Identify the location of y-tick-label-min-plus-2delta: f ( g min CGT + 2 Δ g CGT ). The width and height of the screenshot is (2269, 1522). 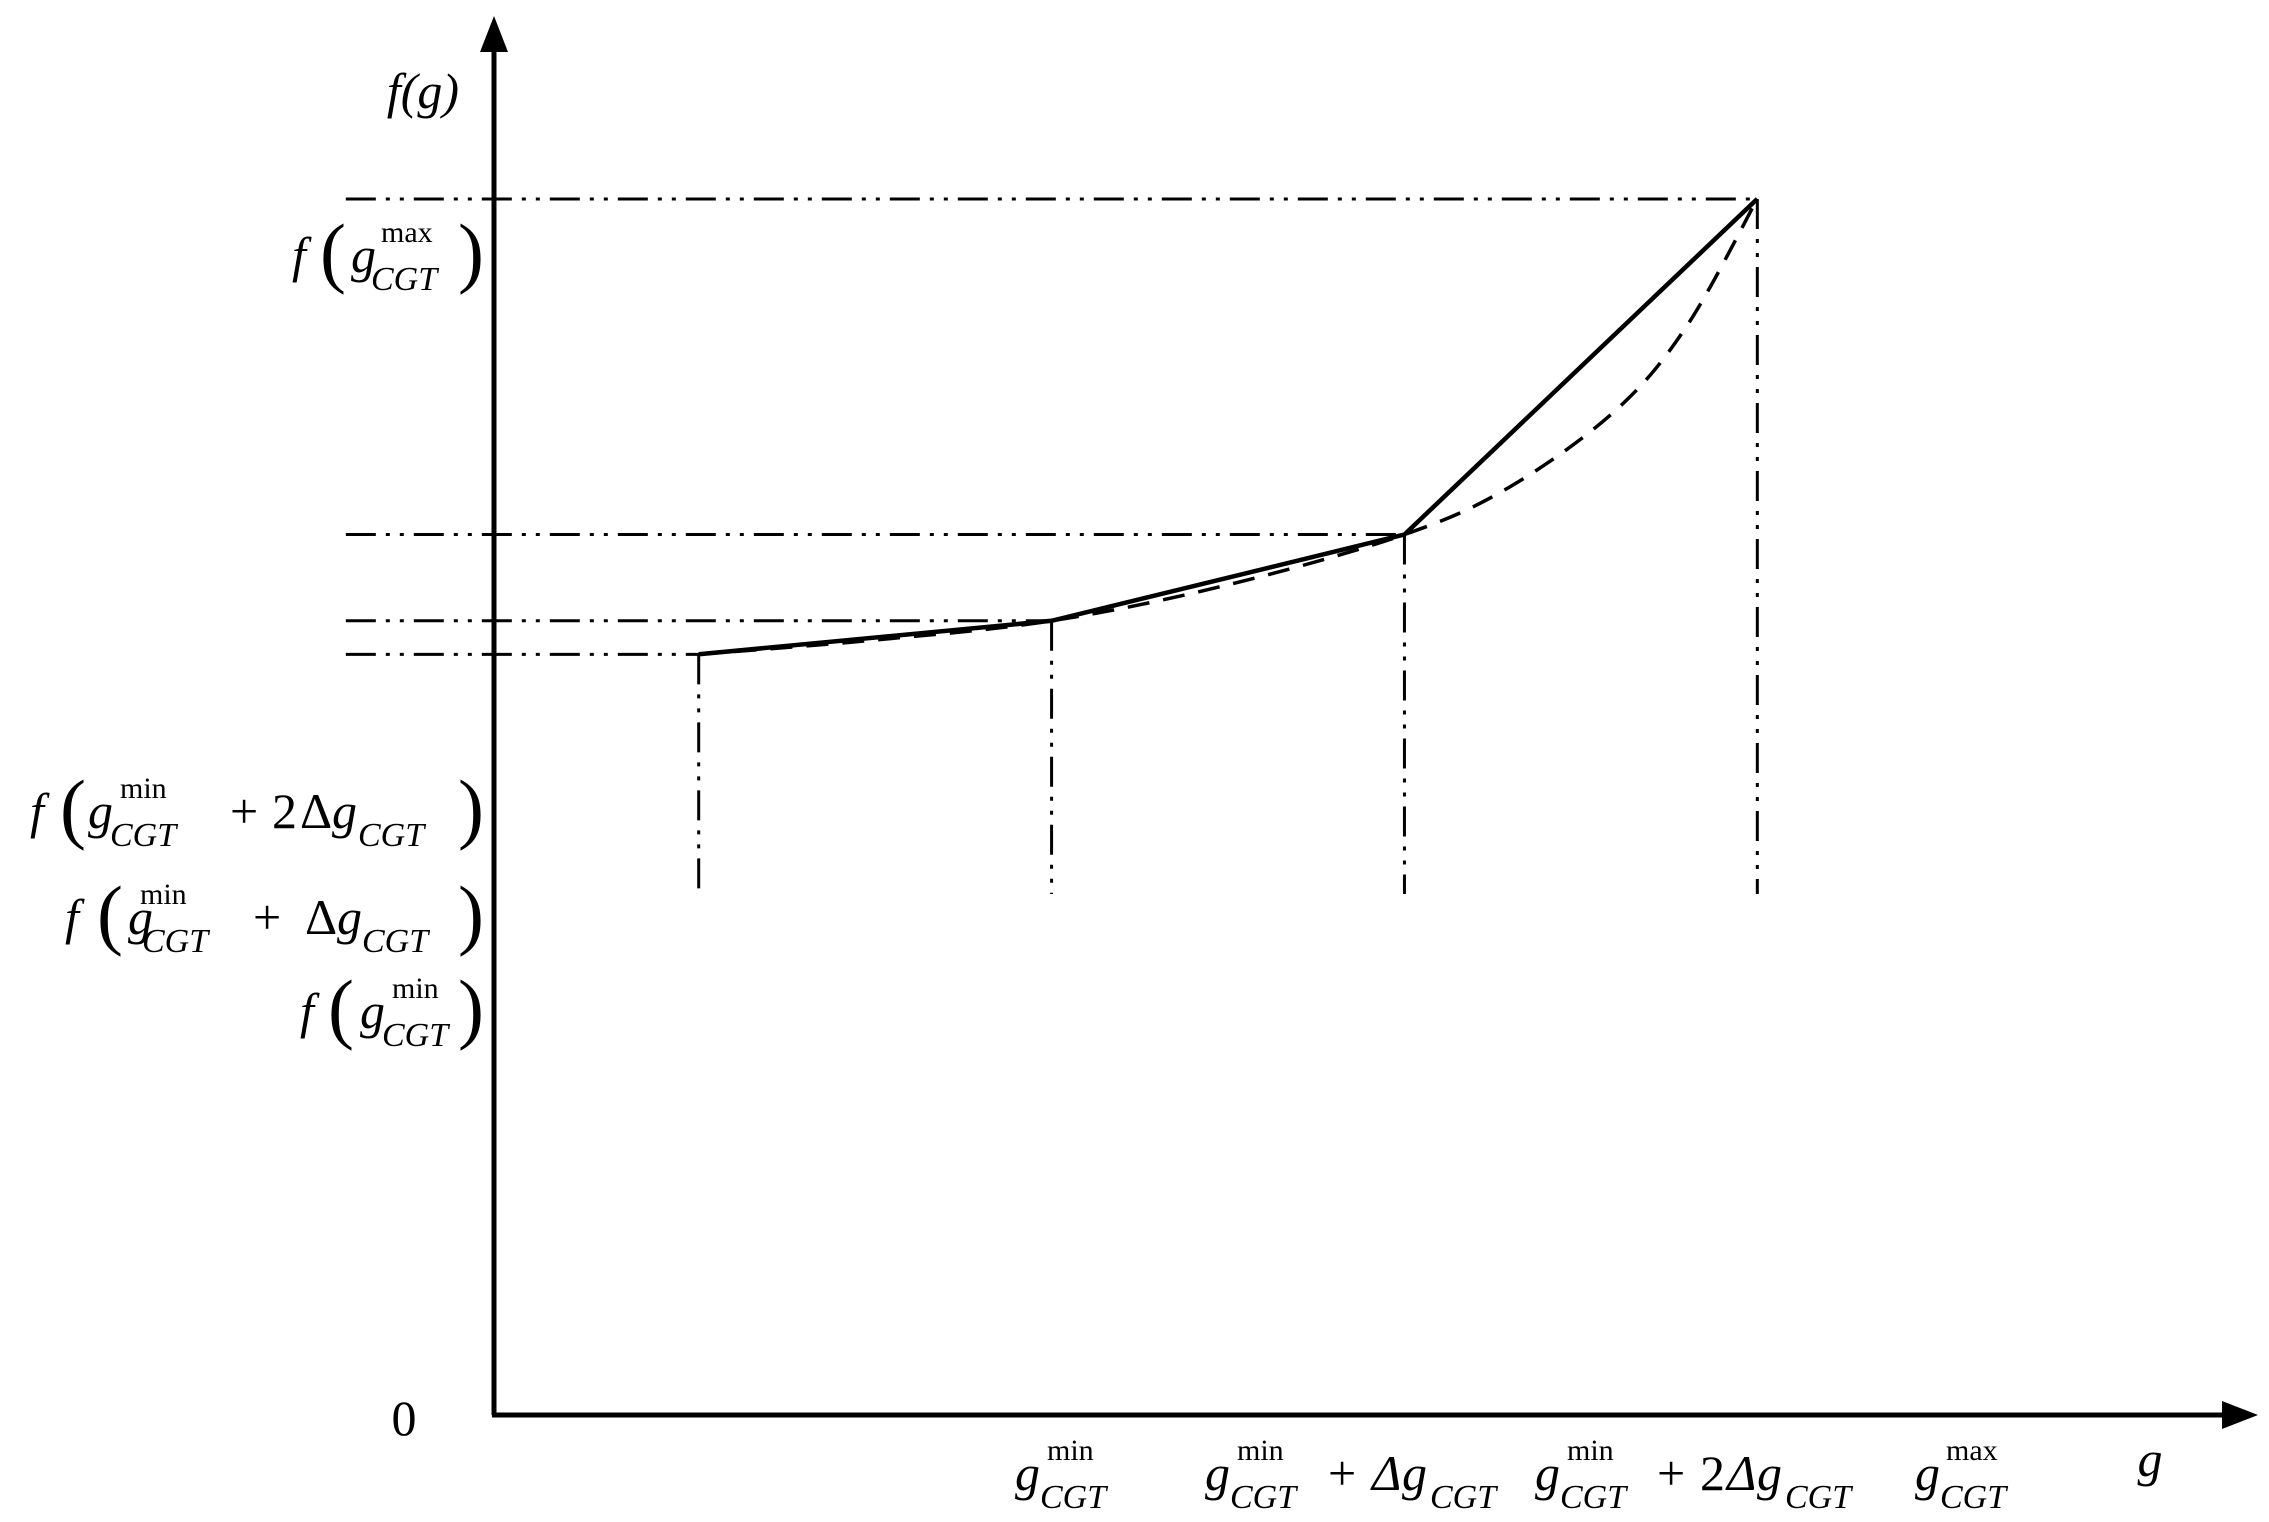
(257, 809).